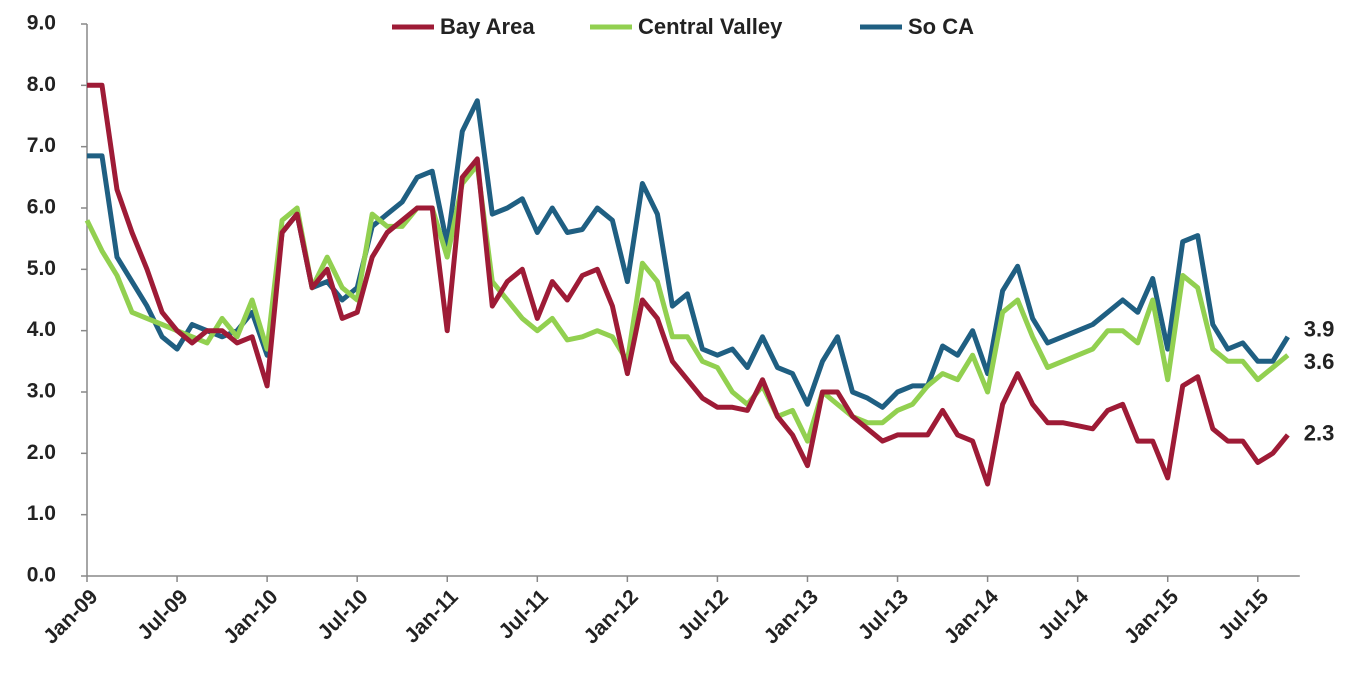 This screenshot has height=681, width=1370. I want to click on x-tick-label: Jul-09, so click(162, 614).